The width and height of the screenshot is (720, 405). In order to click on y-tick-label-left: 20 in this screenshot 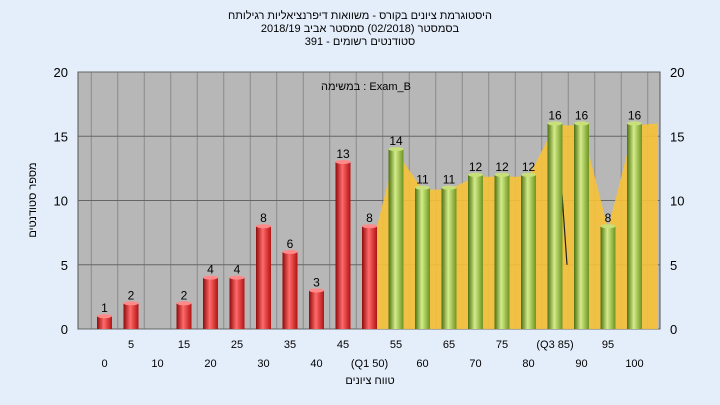, I will do `click(61, 72)`.